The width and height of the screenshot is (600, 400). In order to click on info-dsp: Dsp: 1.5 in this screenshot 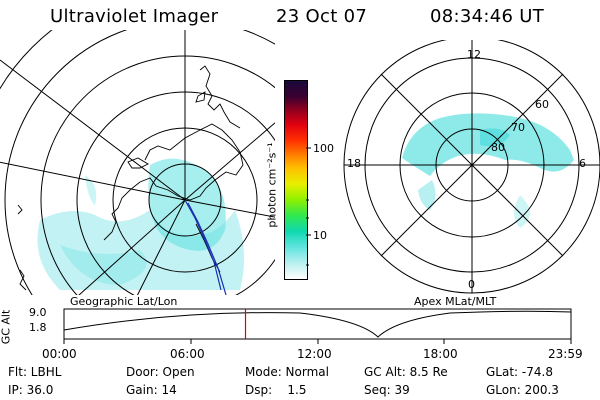, I will do `click(276, 390)`.